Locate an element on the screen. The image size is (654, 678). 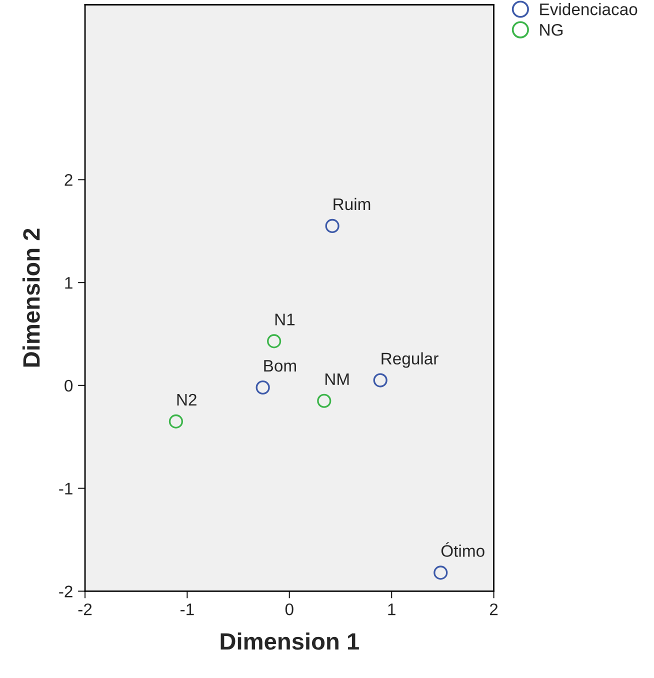
annotation: Regular is located at coordinates (410, 360).